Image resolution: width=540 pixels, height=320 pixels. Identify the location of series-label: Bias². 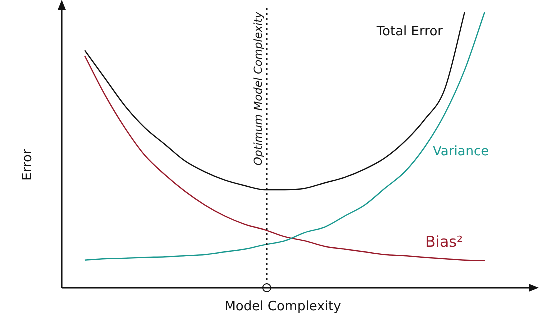
(444, 241).